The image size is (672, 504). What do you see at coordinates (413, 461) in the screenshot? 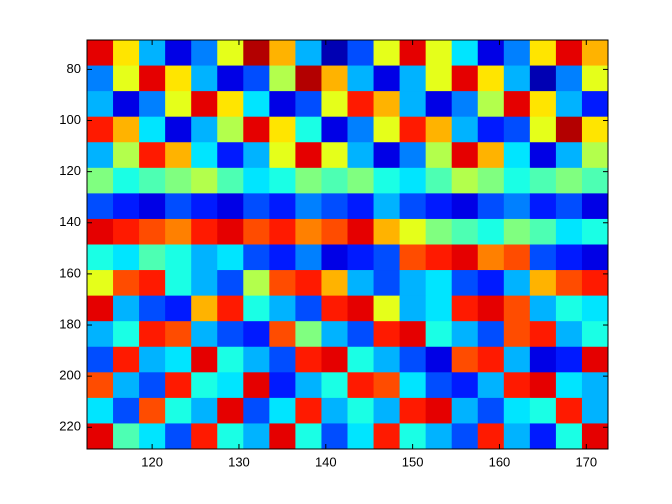
I see `x-tick-label: 150` at bounding box center [413, 461].